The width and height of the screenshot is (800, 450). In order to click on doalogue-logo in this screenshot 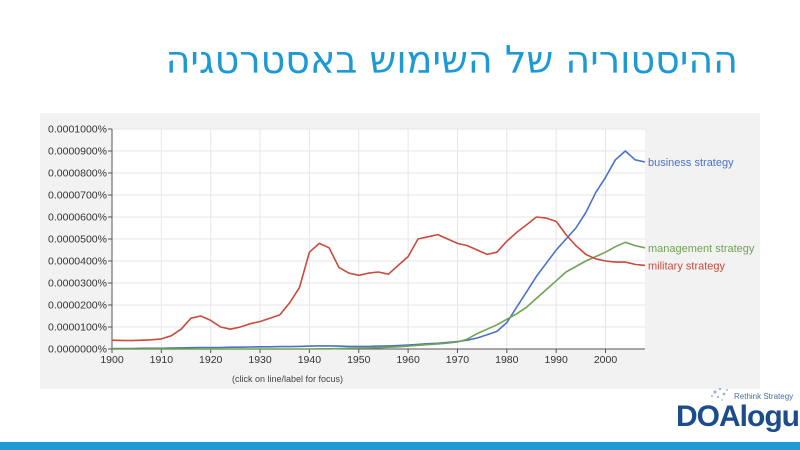, I will do `click(719, 394)`.